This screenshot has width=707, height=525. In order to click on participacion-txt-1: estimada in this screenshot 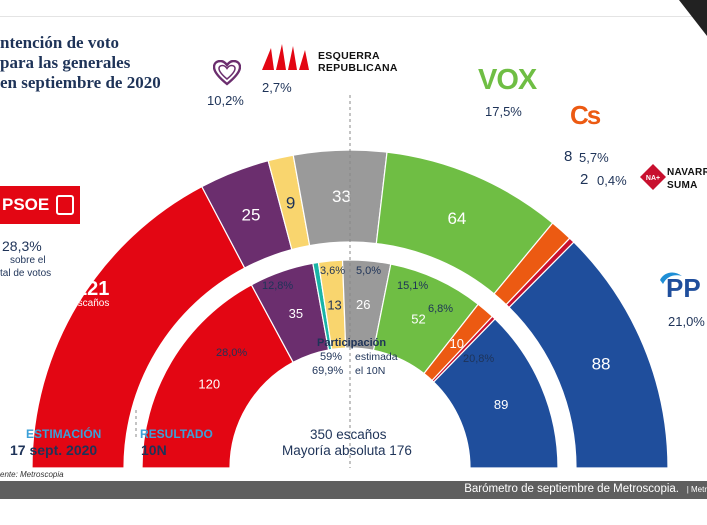, I will do `click(376, 357)`.